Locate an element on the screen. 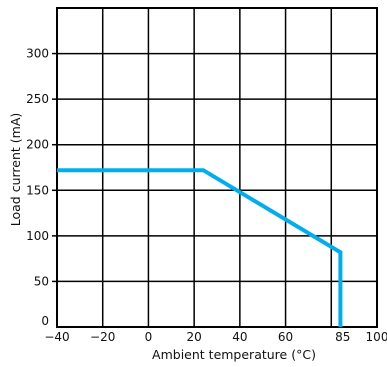 Image resolution: width=387 pixels, height=367 pixels. x-tick-label: 100 is located at coordinates (376, 337).